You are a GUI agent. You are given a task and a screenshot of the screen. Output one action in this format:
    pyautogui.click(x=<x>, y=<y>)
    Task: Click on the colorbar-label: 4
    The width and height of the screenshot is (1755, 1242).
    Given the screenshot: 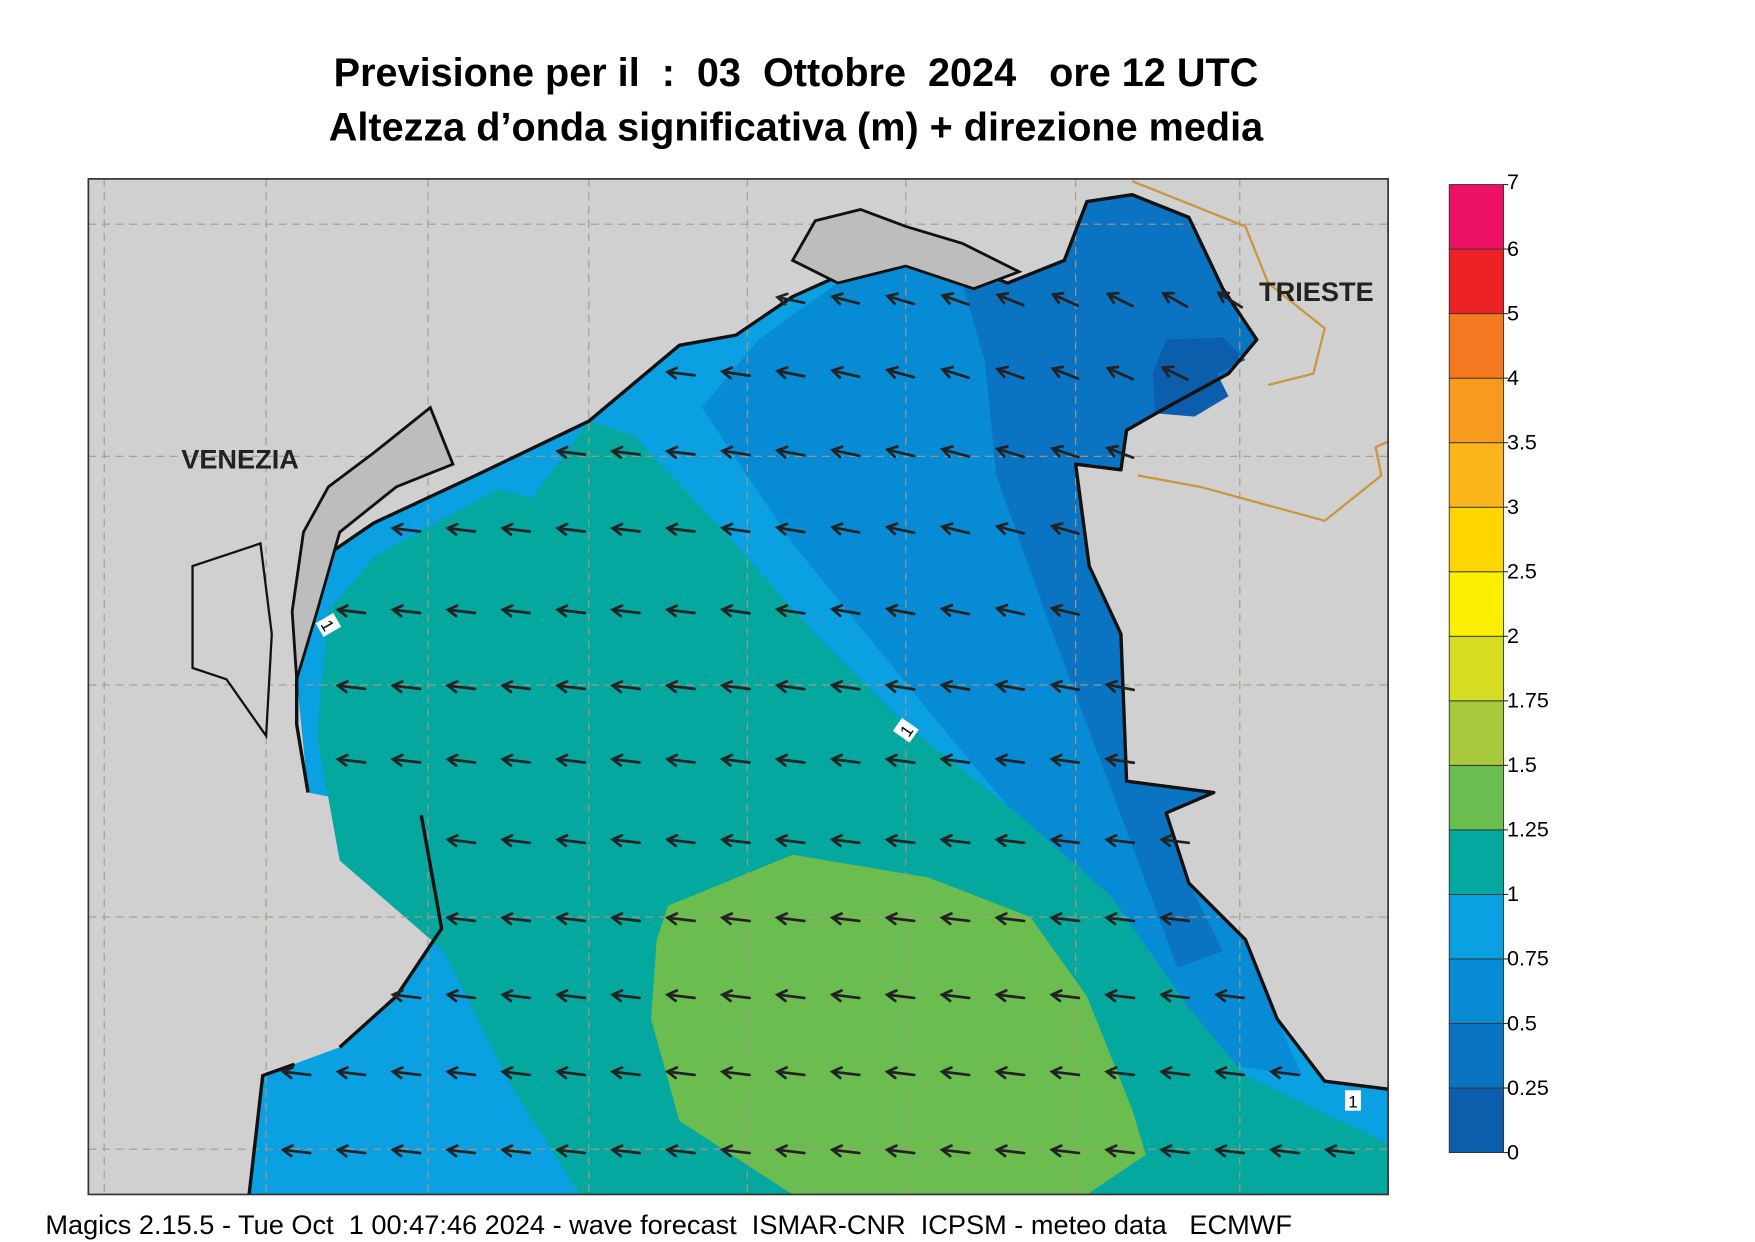 What is the action you would take?
    pyautogui.click(x=1513, y=378)
    